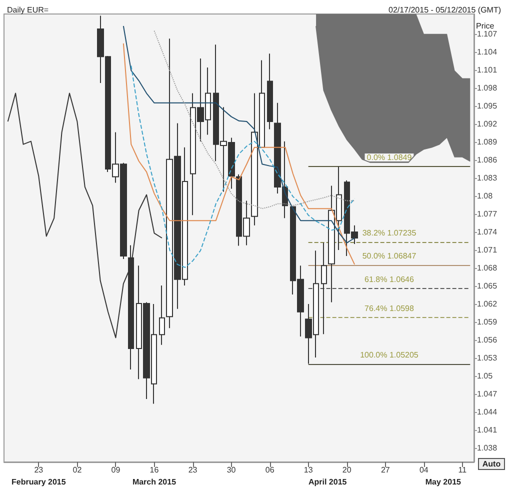 The width and height of the screenshot is (508, 498). What do you see at coordinates (487, 358) in the screenshot?
I see `y-tick-label: 1.053` at bounding box center [487, 358].